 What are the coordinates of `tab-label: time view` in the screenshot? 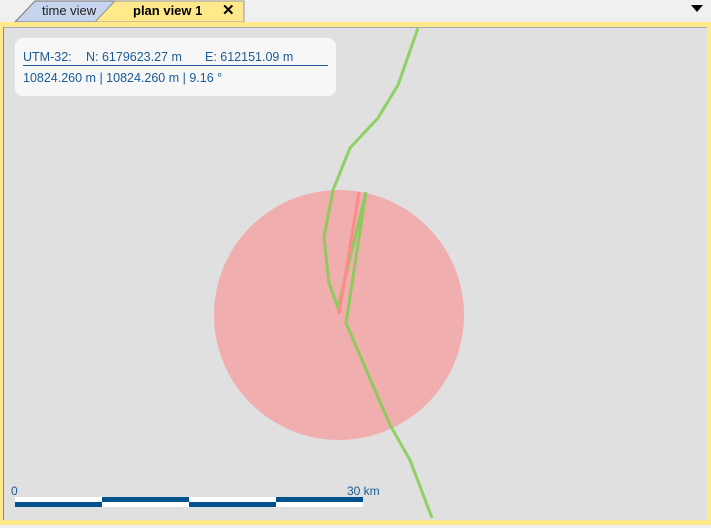 It's located at (69, 10).